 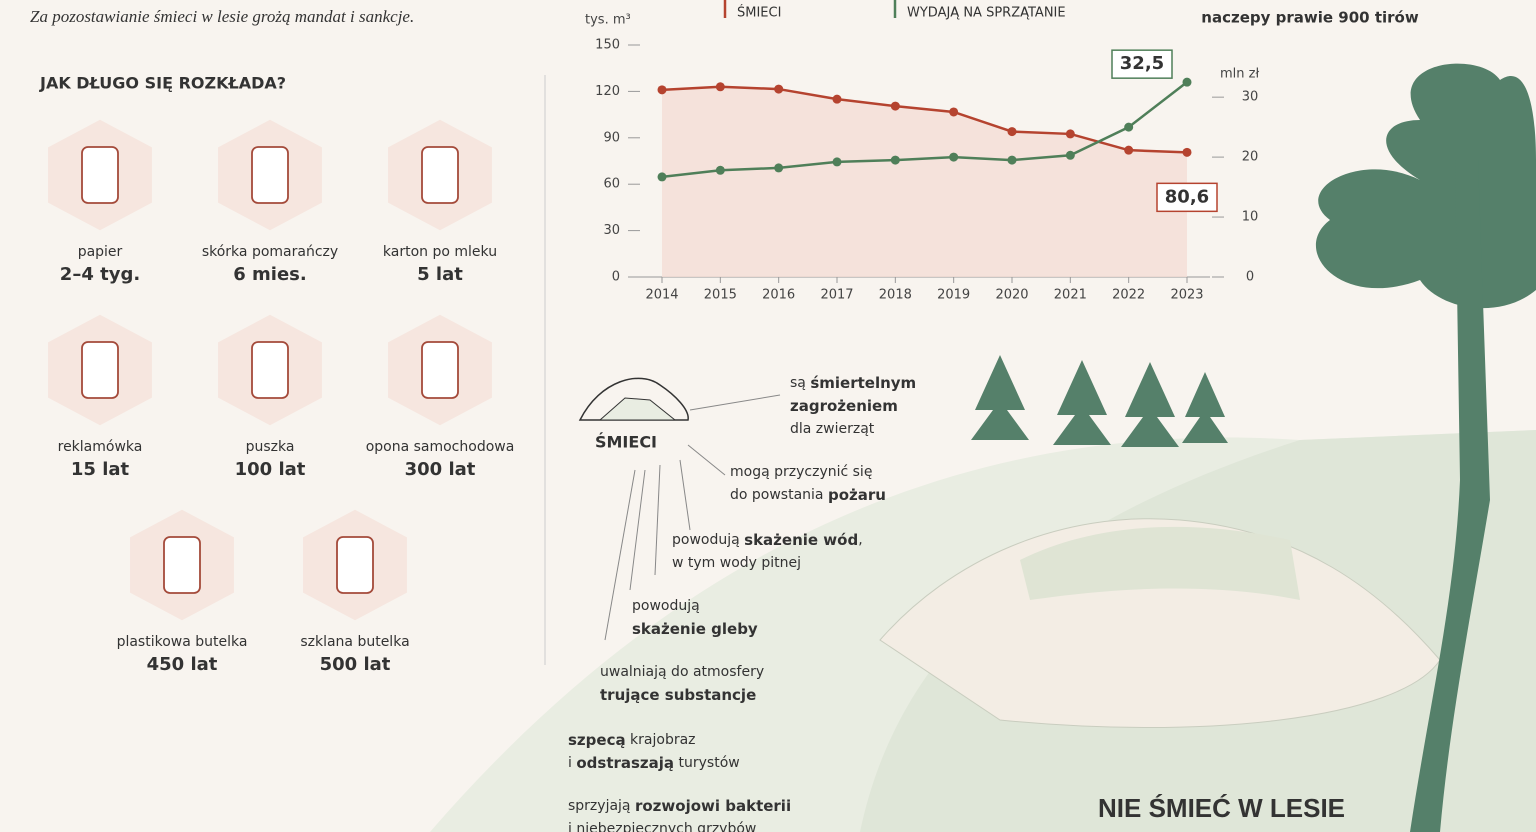 I want to click on trash-icon, so click(x=633, y=399).